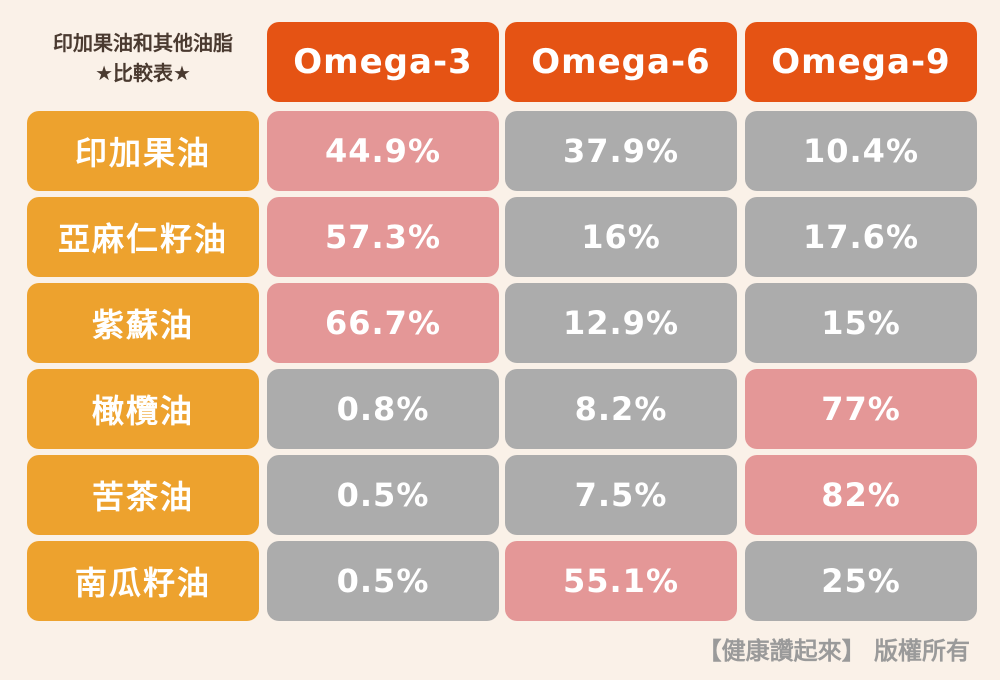  Describe the element at coordinates (383, 151) in the screenshot. I see `value-cell: 44.9%` at that location.